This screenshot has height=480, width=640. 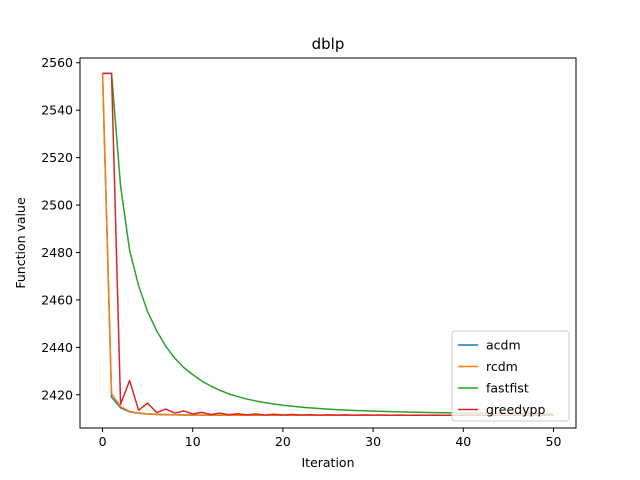 What do you see at coordinates (503, 345) in the screenshot?
I see `legend-label-acdm: acdm` at bounding box center [503, 345].